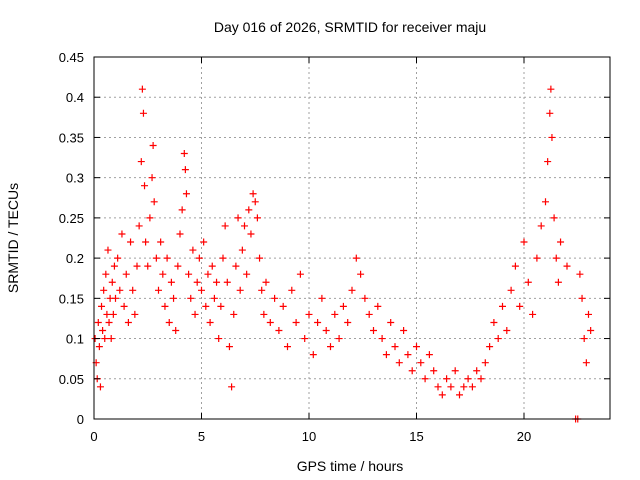  I want to click on y-tick-label: 0.15, so click(71, 298).